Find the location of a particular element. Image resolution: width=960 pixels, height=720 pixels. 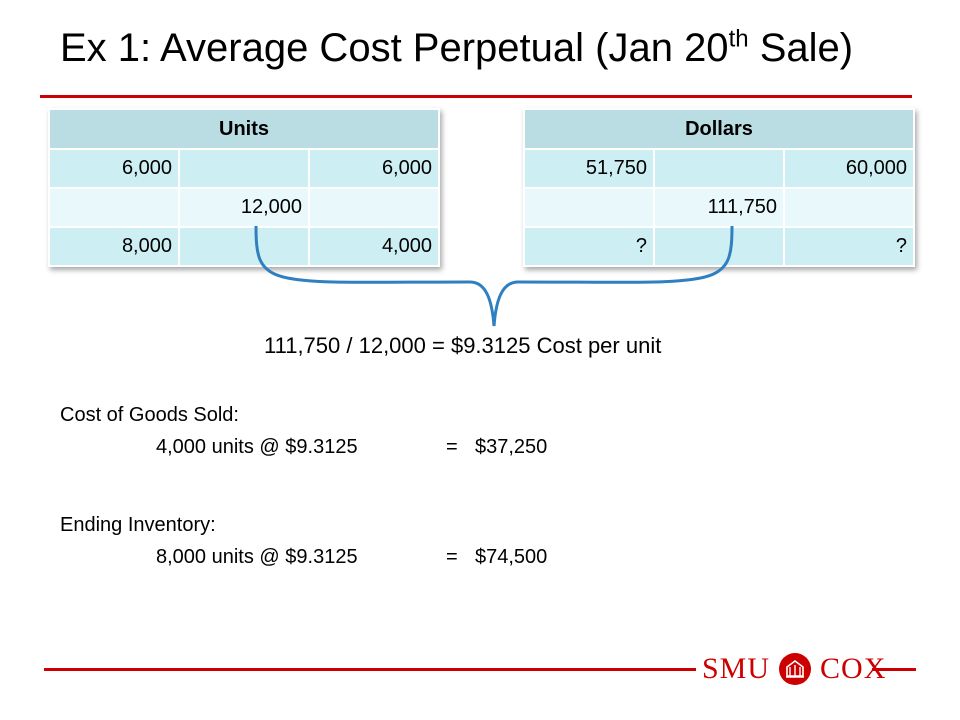

smu-cox-logo: SMU COX is located at coordinates (794, 669).